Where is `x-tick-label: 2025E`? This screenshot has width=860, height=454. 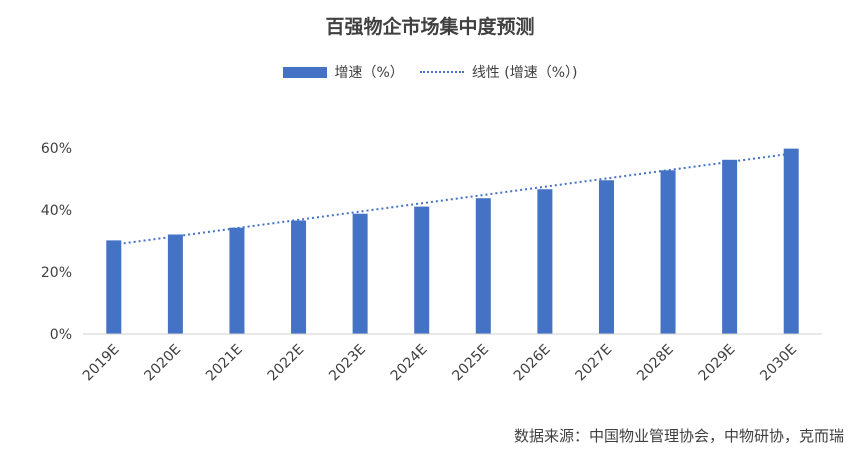 x-tick-label: 2025E is located at coordinates (470, 363).